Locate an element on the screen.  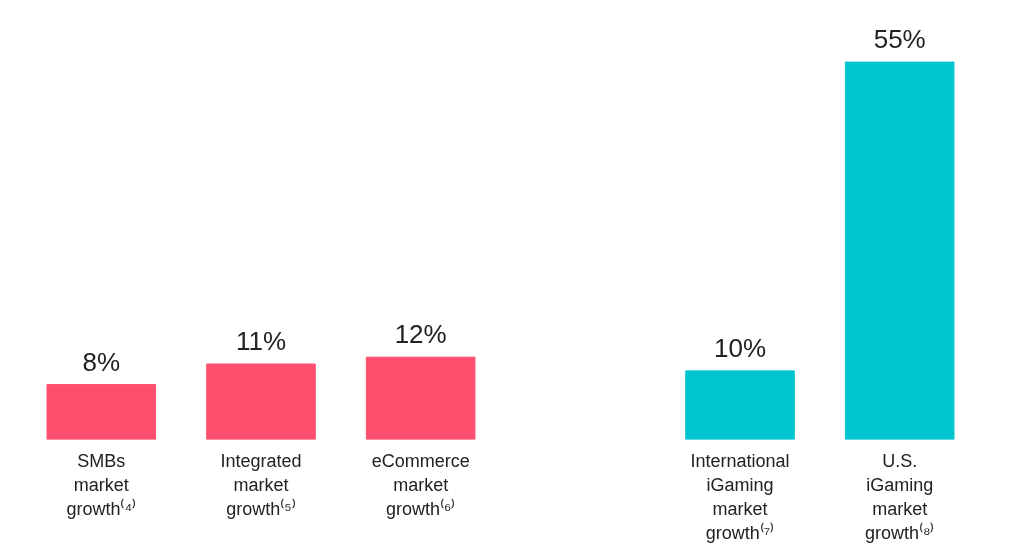
data-label: 8% is located at coordinates (101, 361).